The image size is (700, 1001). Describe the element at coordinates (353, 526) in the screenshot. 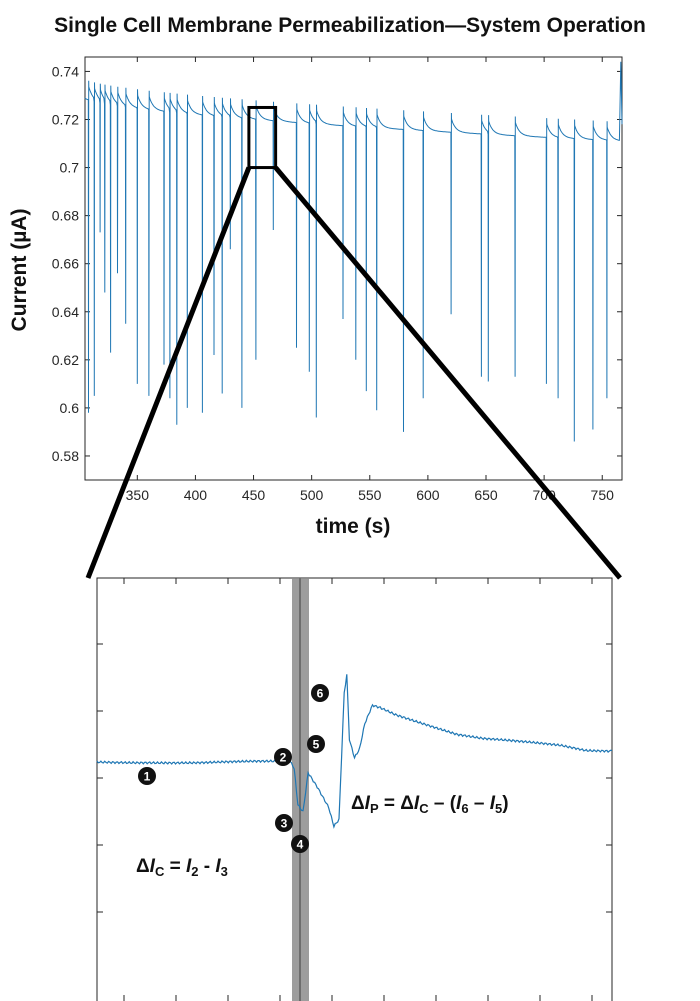

I see `x-axis-label: time (s)` at that location.